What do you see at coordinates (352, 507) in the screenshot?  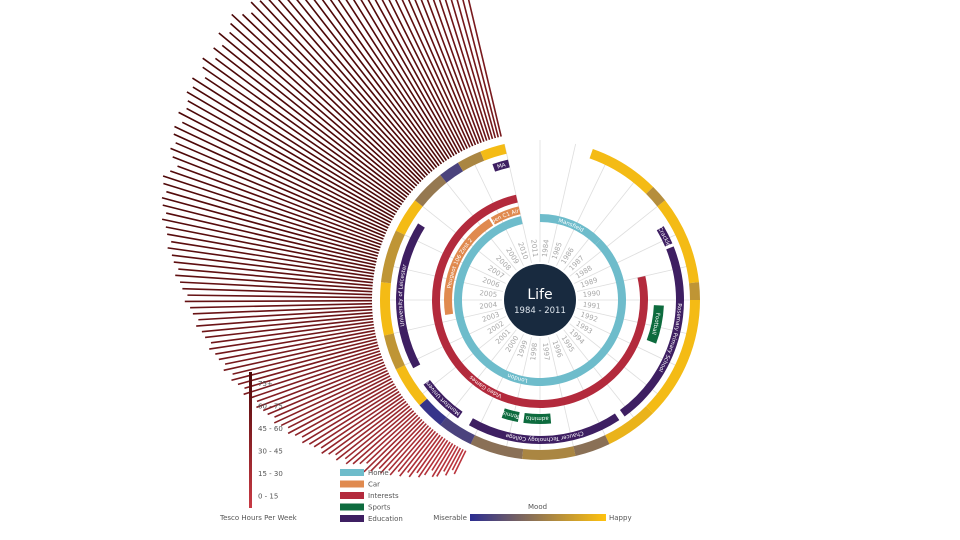 I see `legend-swatch-sports` at bounding box center [352, 507].